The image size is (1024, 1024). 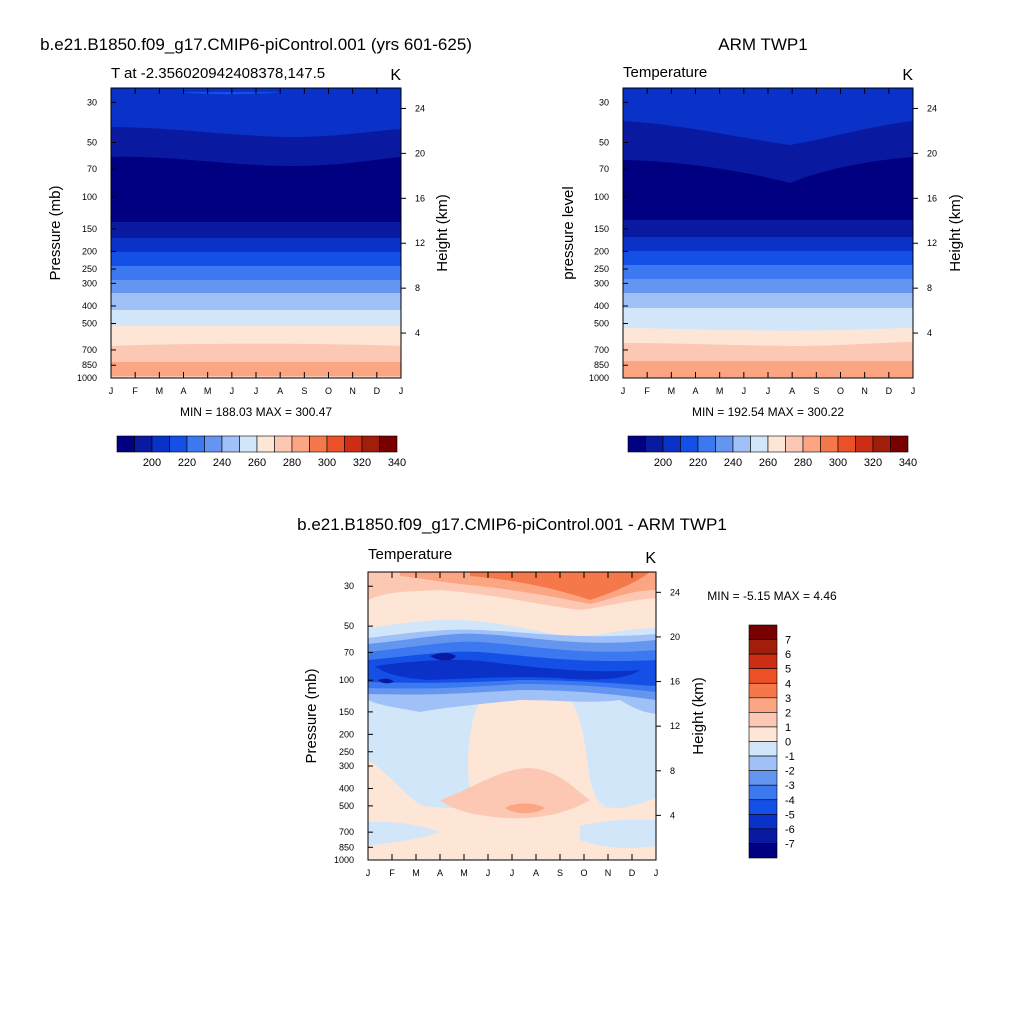 I want to click on panel-diff-axes-pressure-label: 700, so click(x=346, y=832).